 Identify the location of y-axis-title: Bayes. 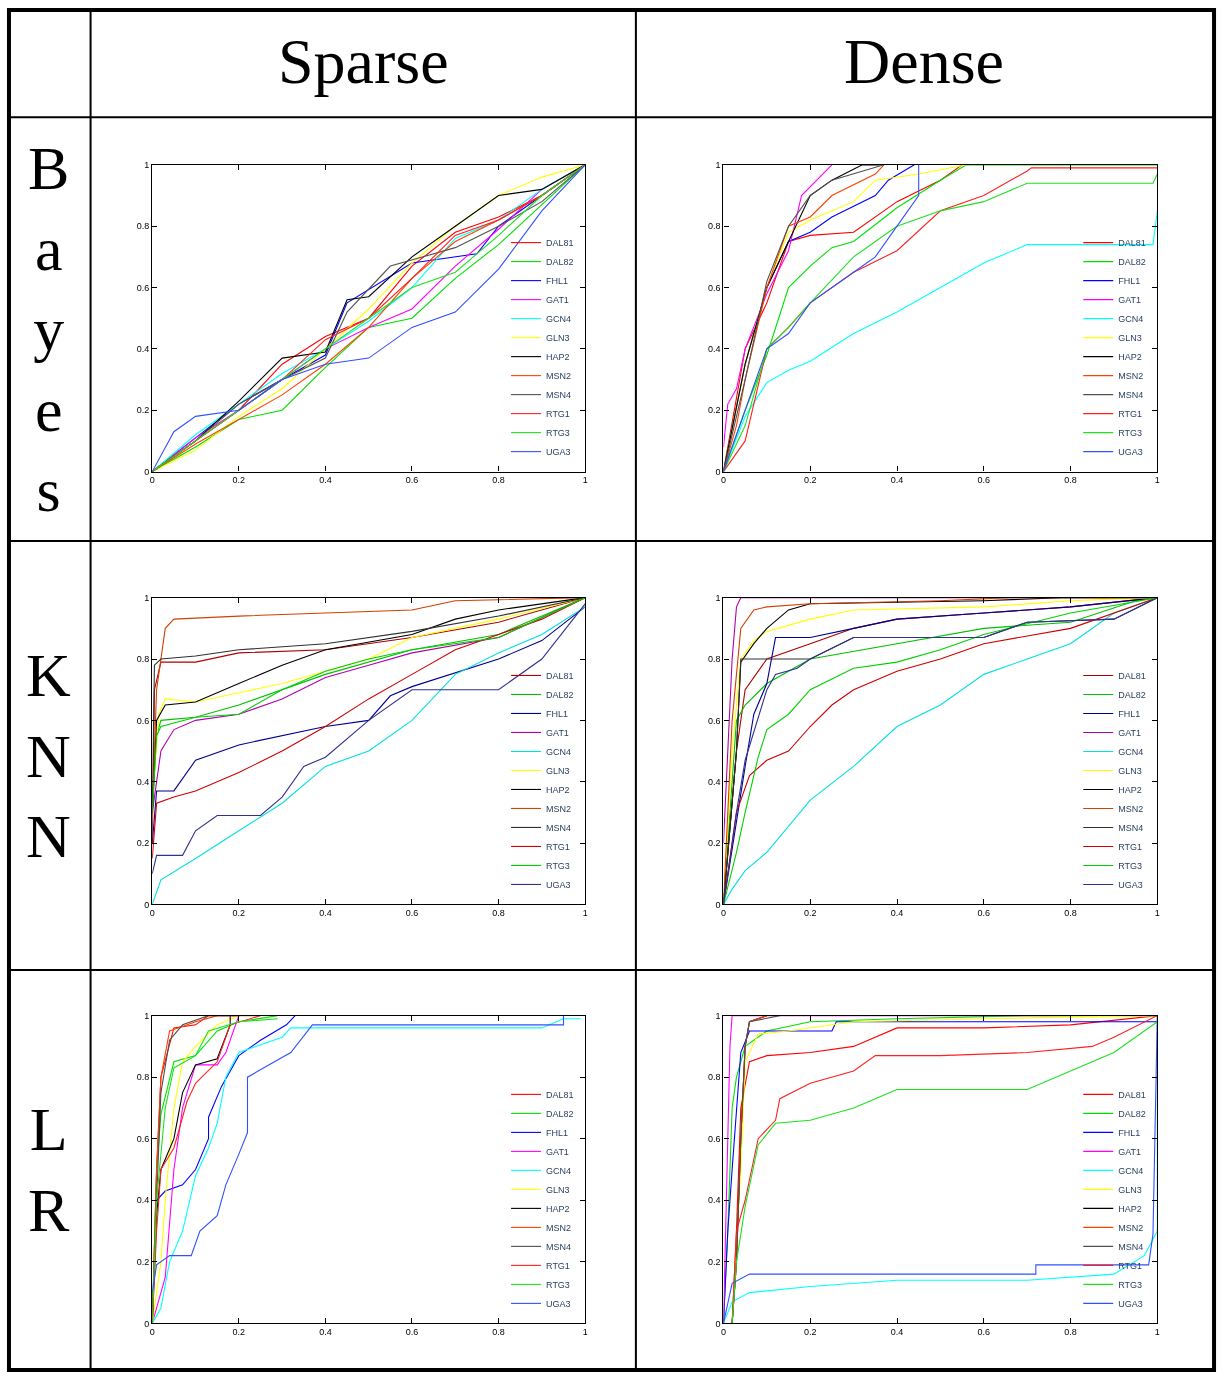
(49, 329).